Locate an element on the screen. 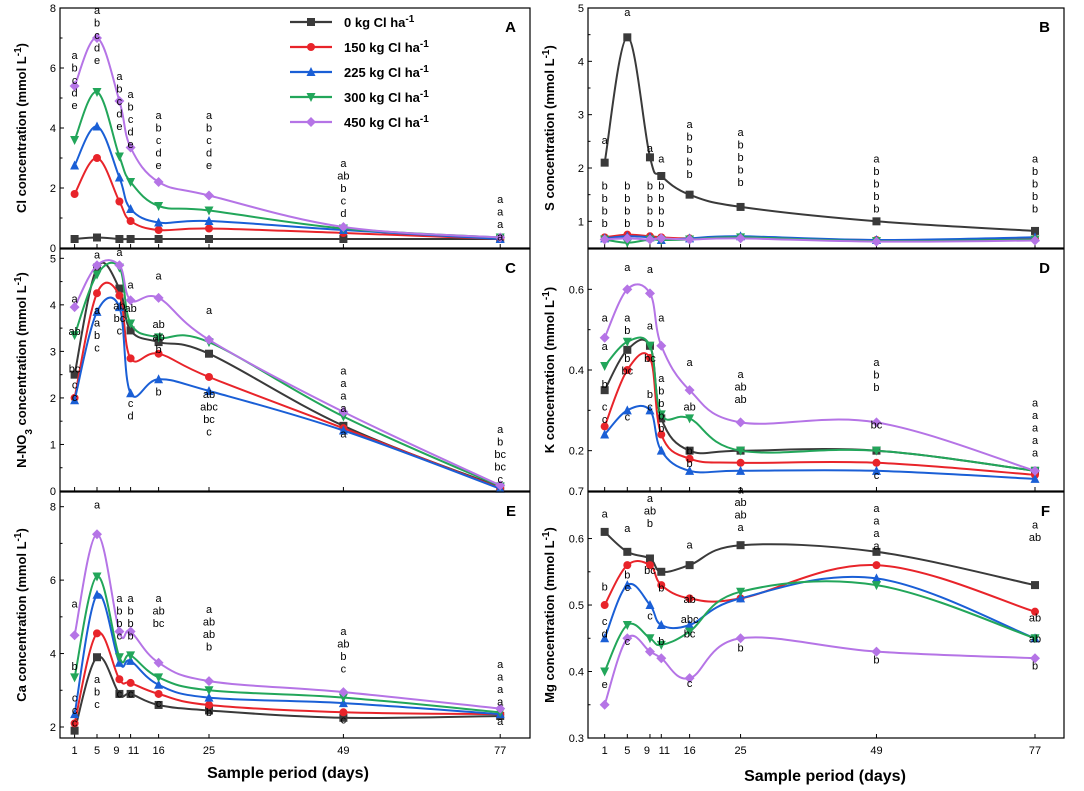 The height and width of the screenshot is (791, 1084). panel-c-sig-letter: abc is located at coordinates (209, 407).